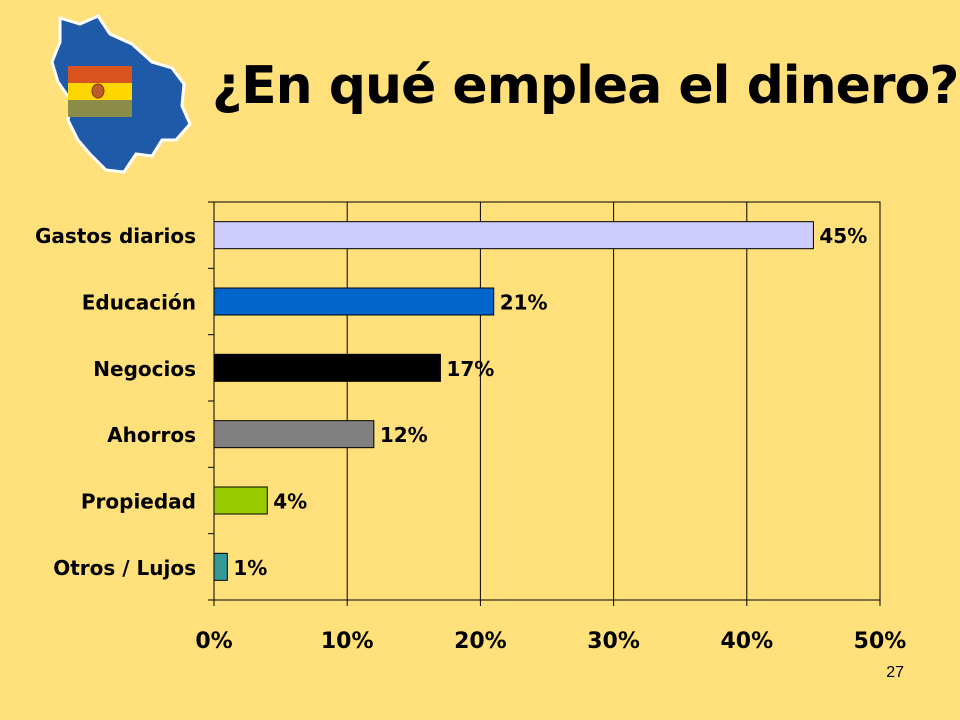  Describe the element at coordinates (895, 672) in the screenshot. I see `slide-number: 27` at that location.